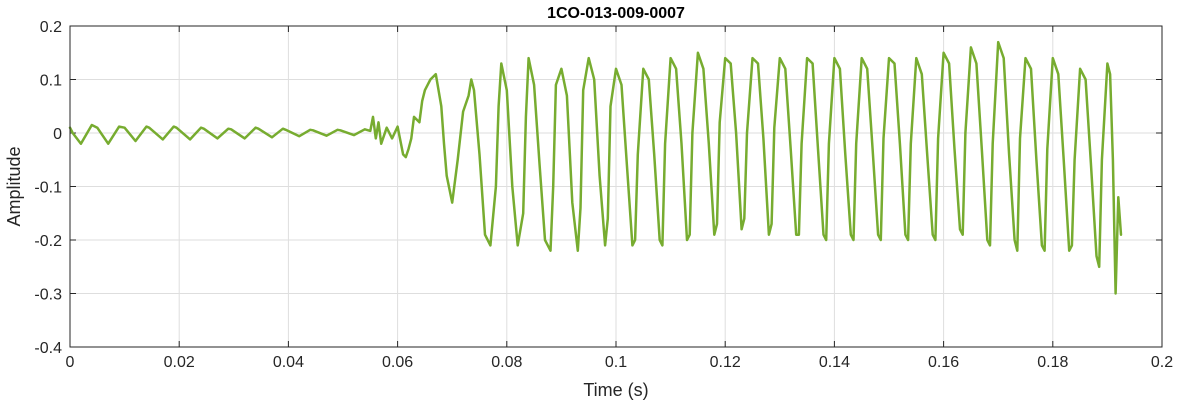 Image resolution: width=1177 pixels, height=404 pixels. I want to click on x-tick-label: 0.14, so click(834, 362).